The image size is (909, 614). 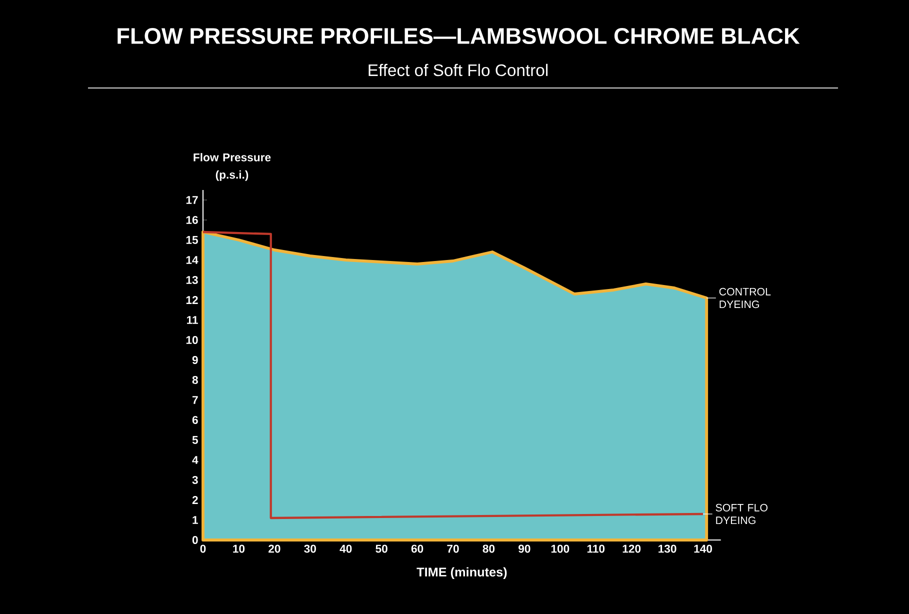 What do you see at coordinates (195, 440) in the screenshot?
I see `y-tick-label: 5` at bounding box center [195, 440].